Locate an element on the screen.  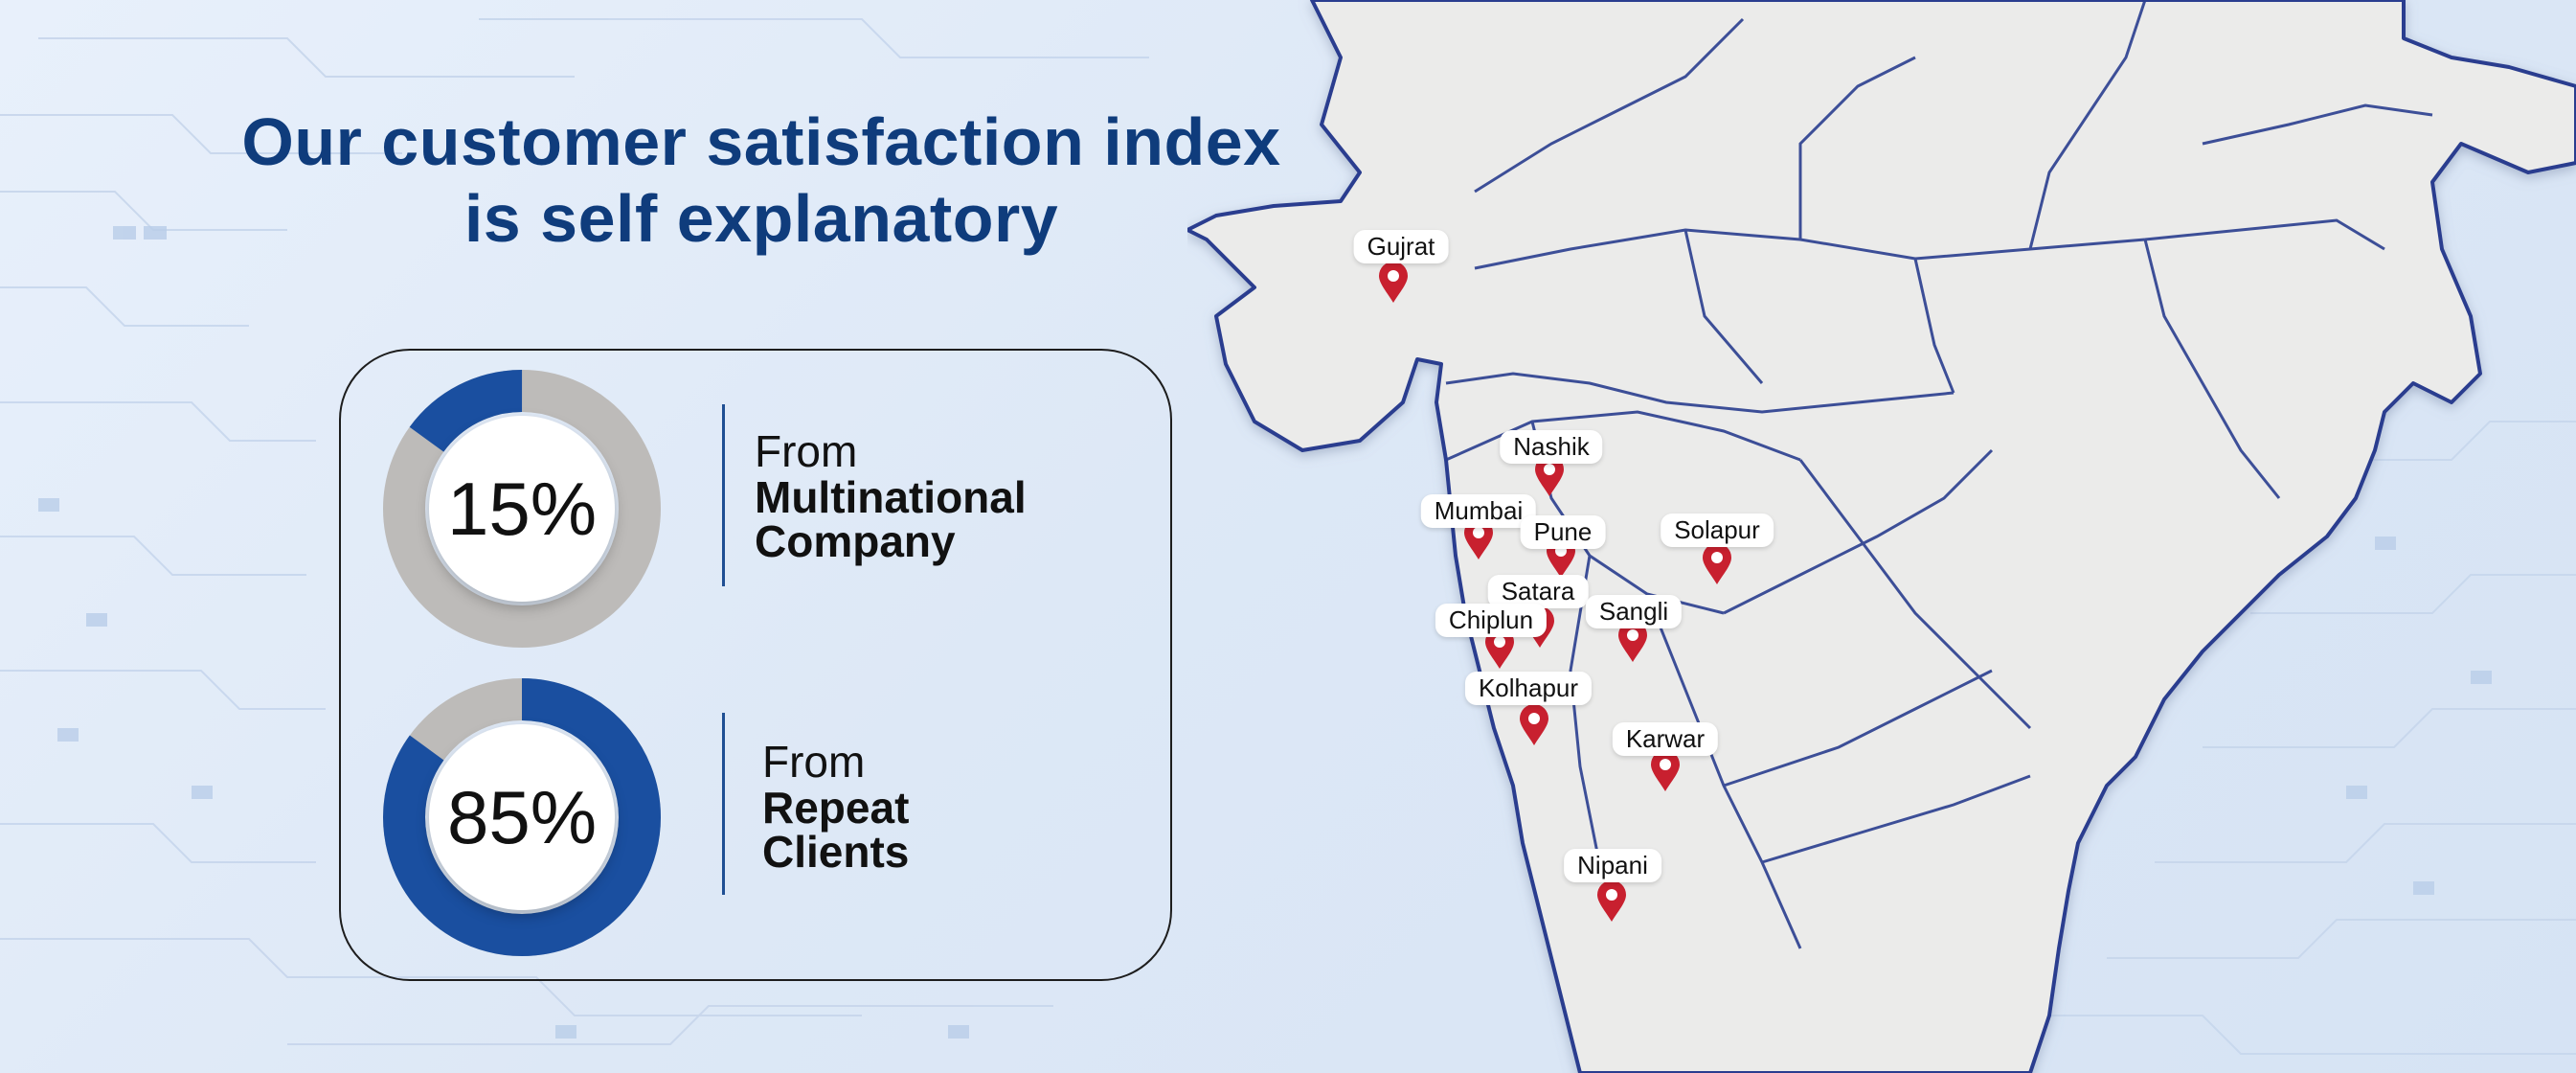
pin-solapur-icon is located at coordinates (1717, 563).